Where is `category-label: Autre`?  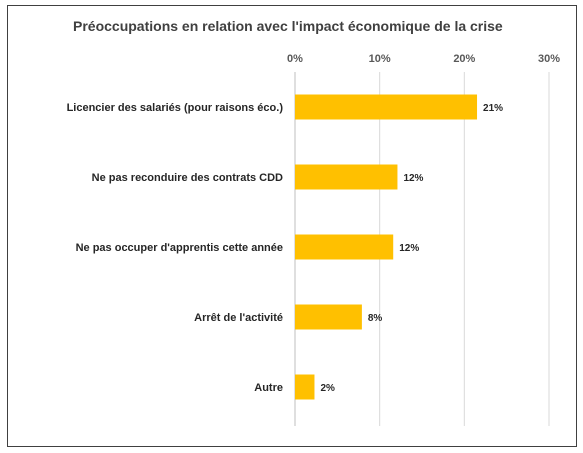 category-label: Autre is located at coordinates (268, 388).